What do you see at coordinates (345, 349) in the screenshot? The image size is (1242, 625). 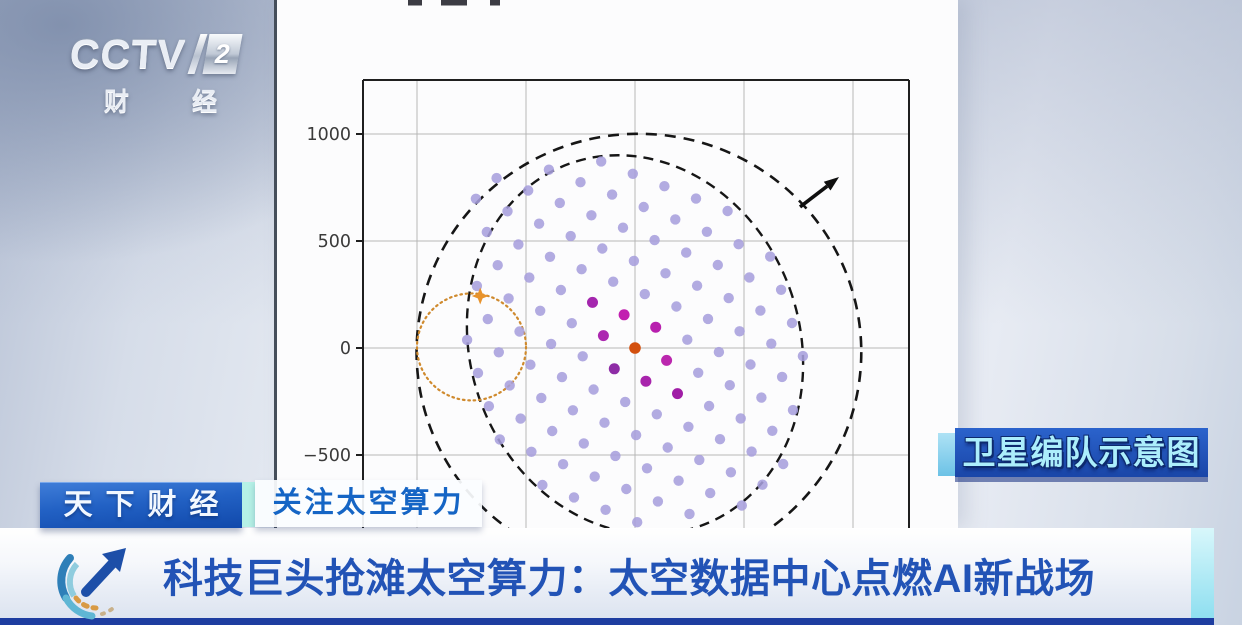 I see `svg-text: 0` at bounding box center [345, 349].